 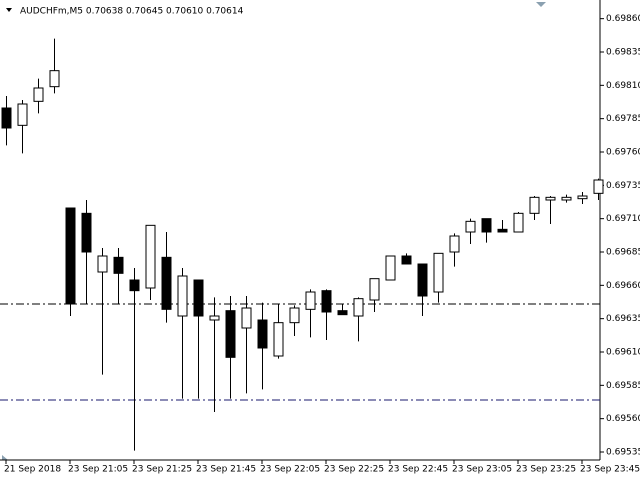 What do you see at coordinates (623, 319) in the screenshot?
I see `y-tick-label: 0.69635` at bounding box center [623, 319].